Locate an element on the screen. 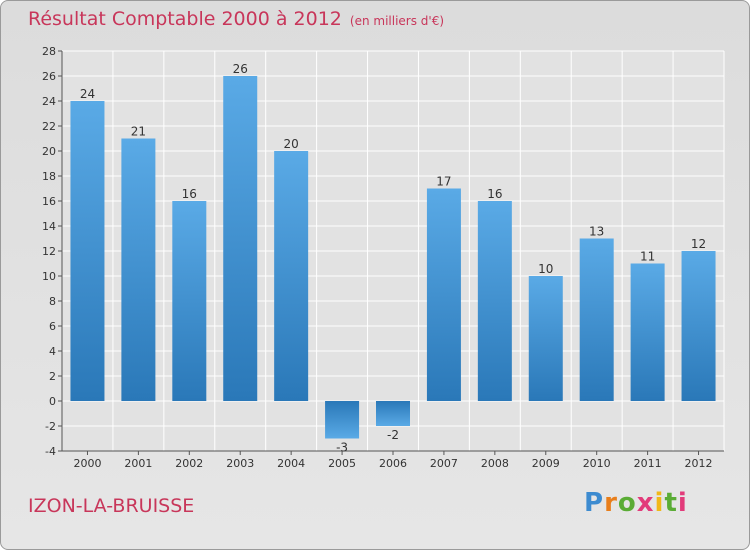  y-tick-label: 6 is located at coordinates (52, 326).